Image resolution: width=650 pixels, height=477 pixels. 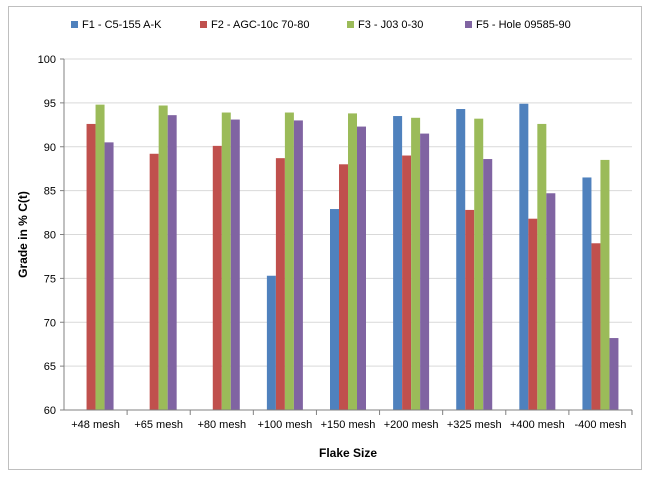 I want to click on x-tick-label: +200 mesh, so click(x=411, y=425).